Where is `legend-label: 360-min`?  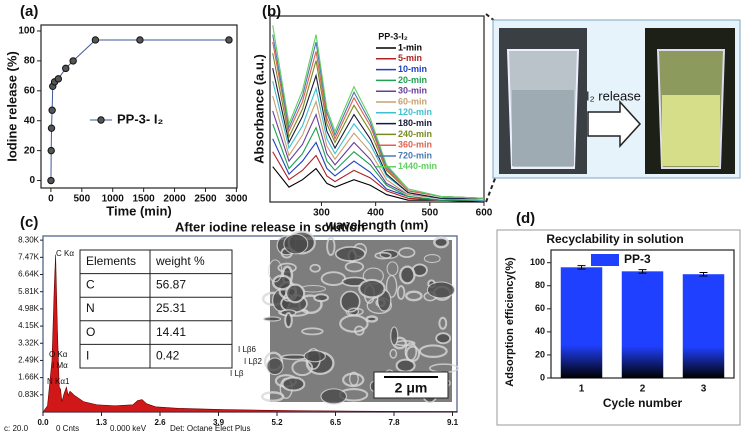
legend-label: 360-min is located at coordinates (415, 145).